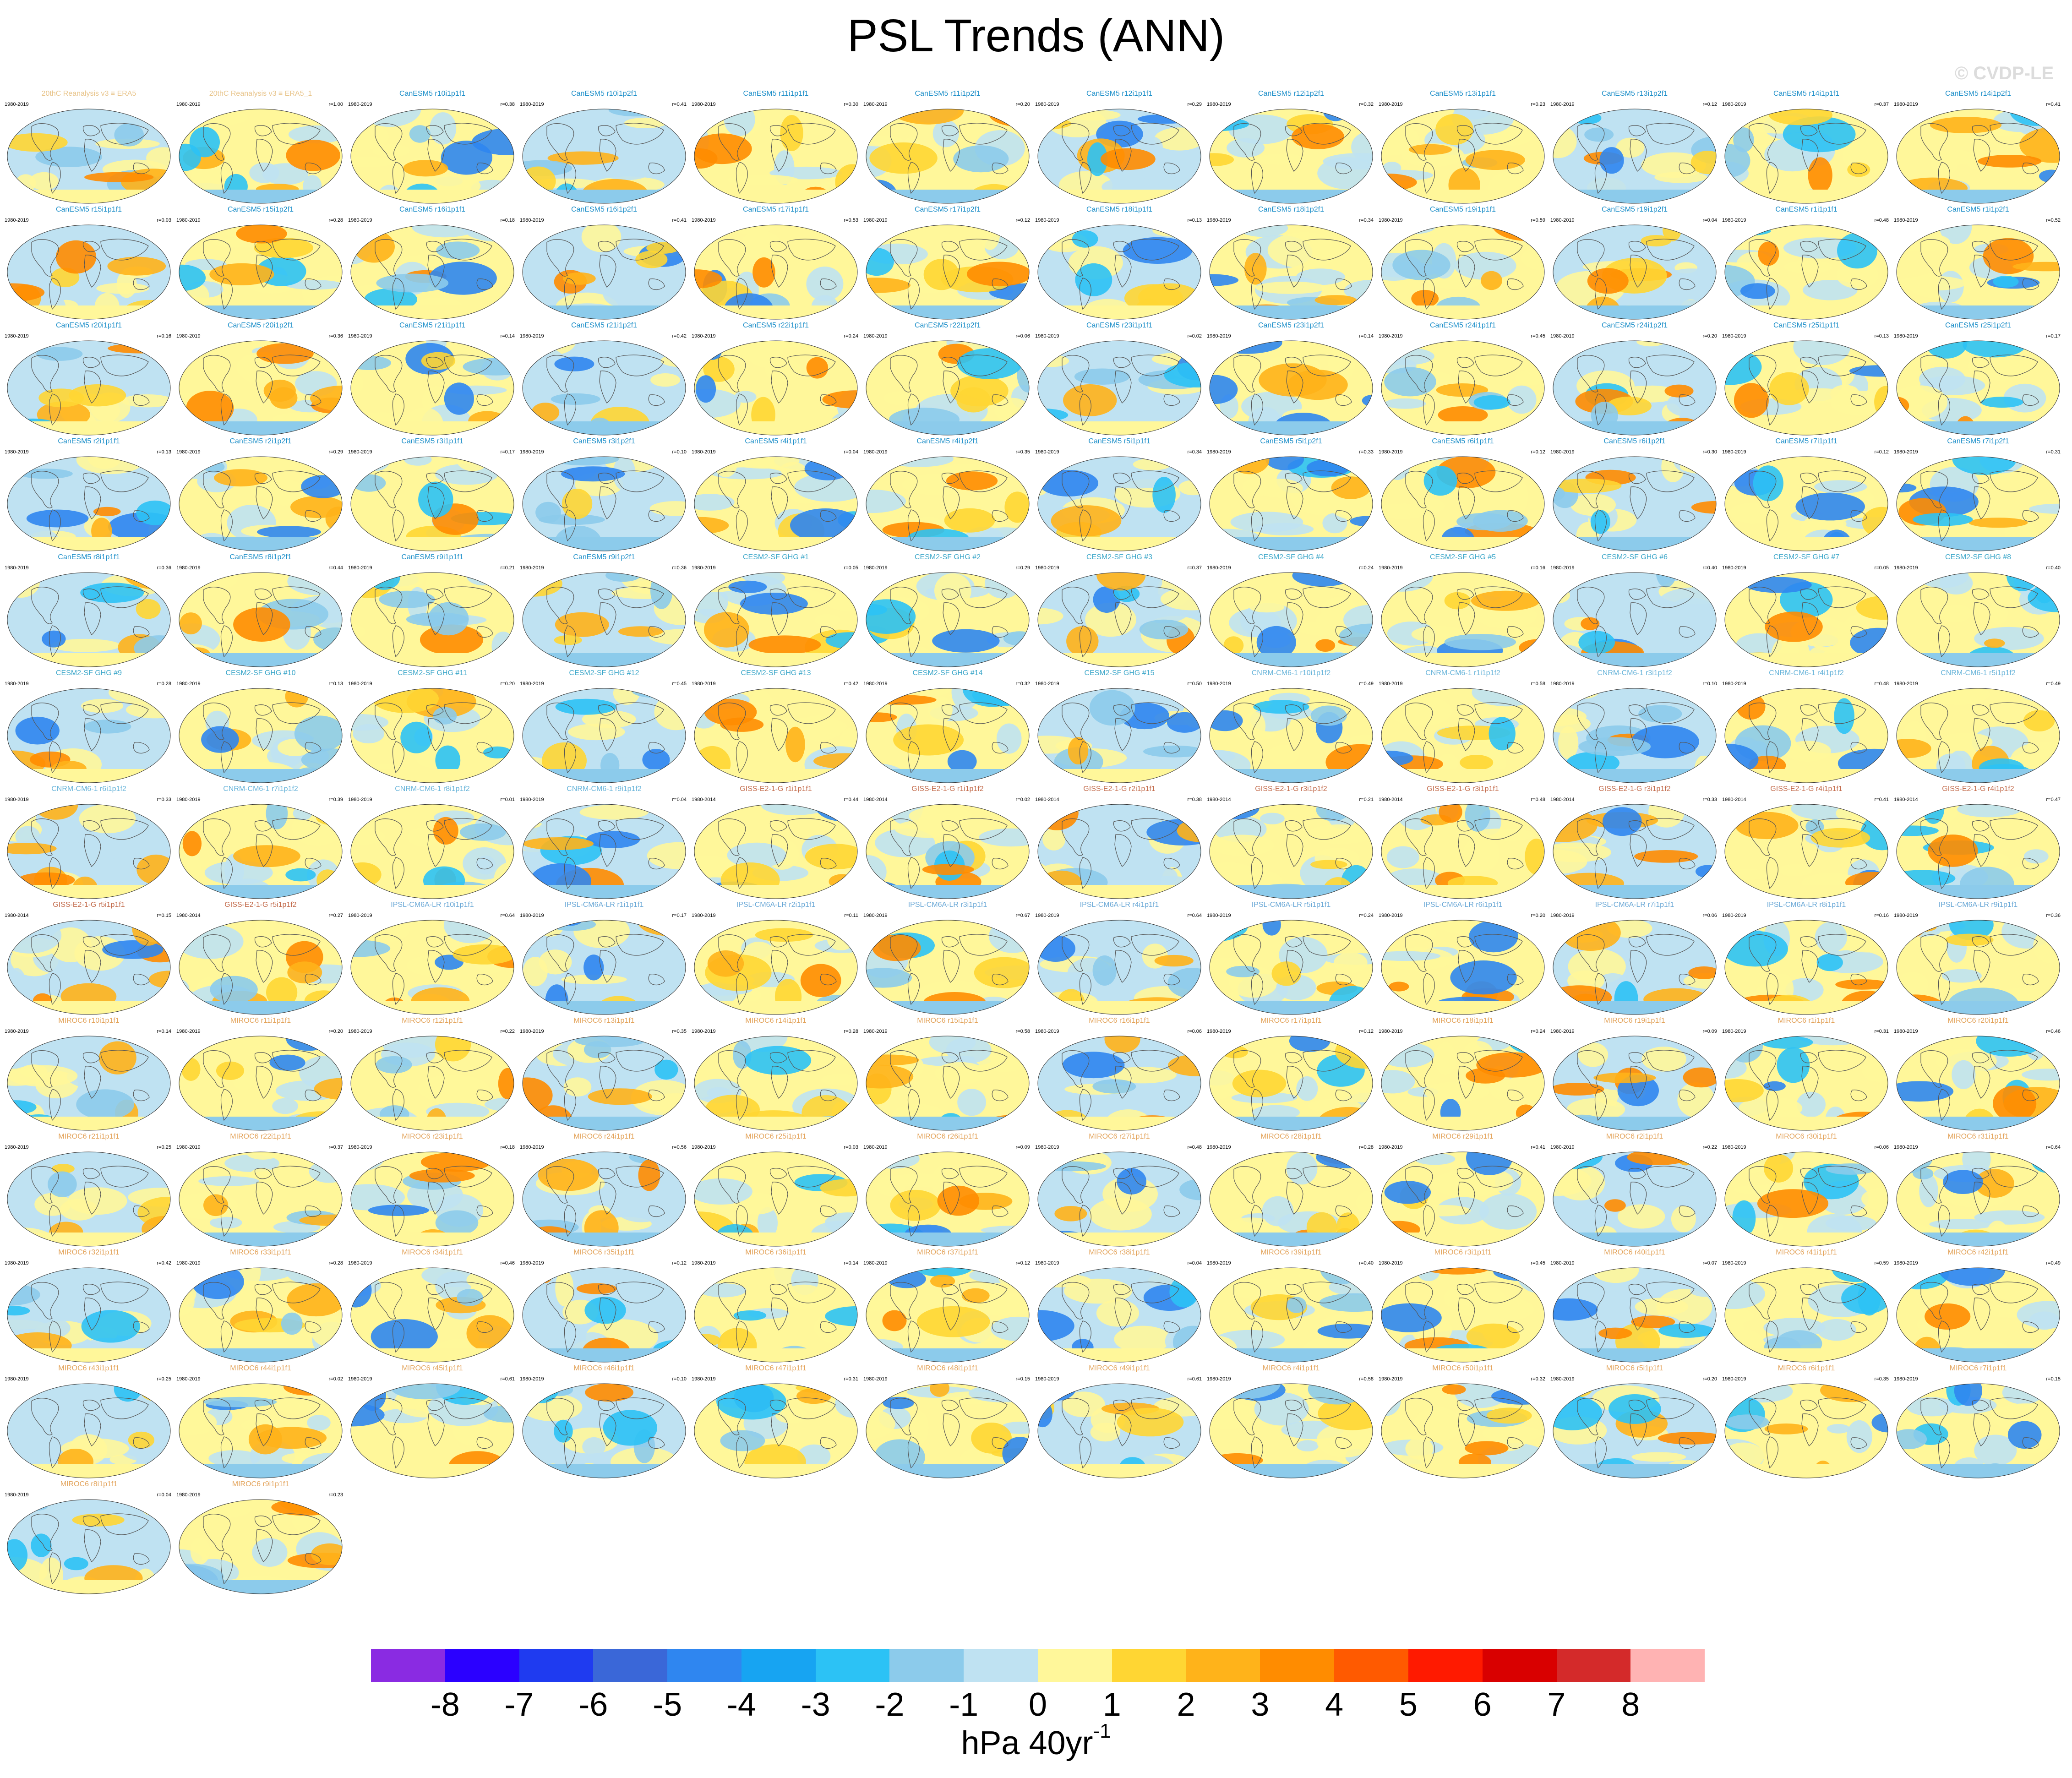 The image size is (2072, 1778). Describe the element at coordinates (2053, 568) in the screenshot. I see `panel-correlation: r=0.40` at that location.